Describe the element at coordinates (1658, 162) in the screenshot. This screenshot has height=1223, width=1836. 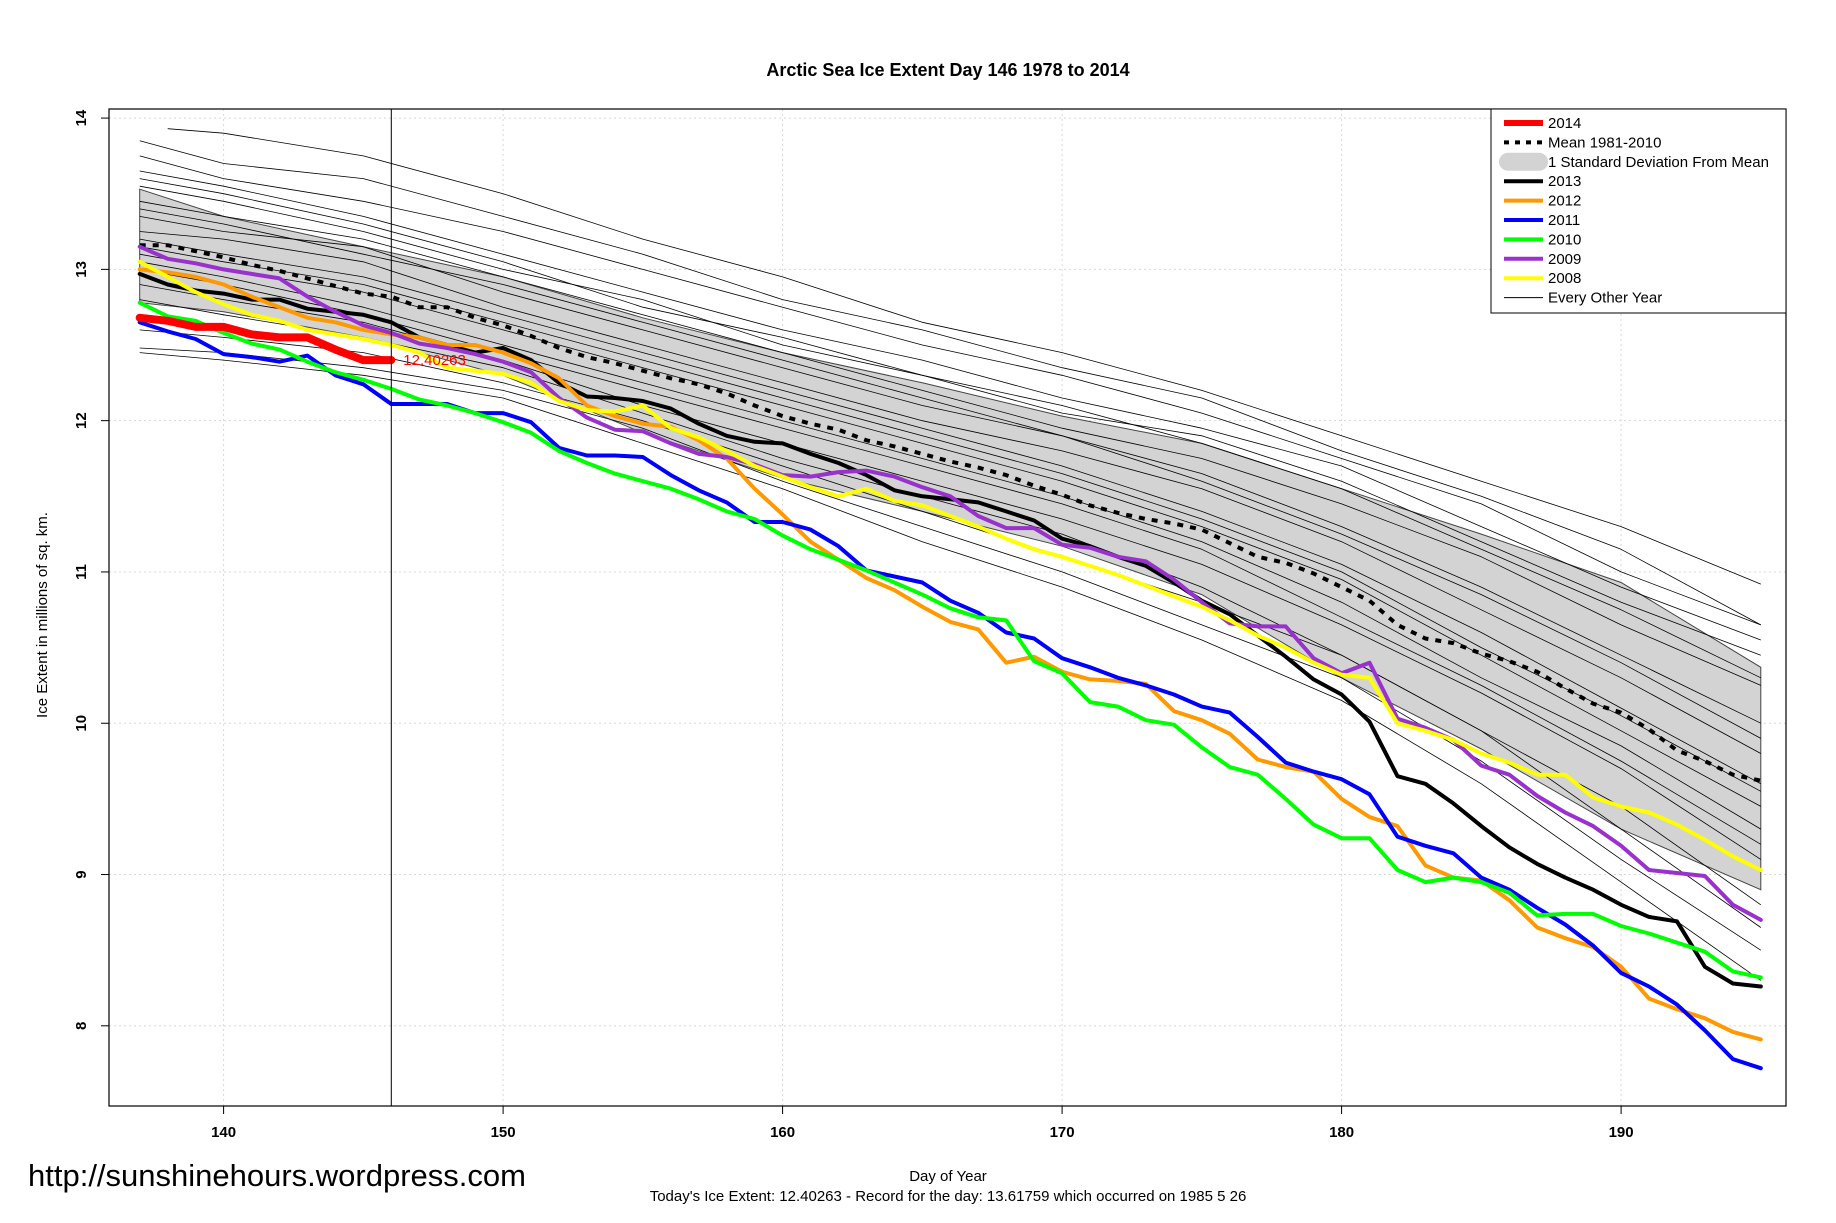
I see `legend-label: 1 Standard Deviation From Mean` at that location.